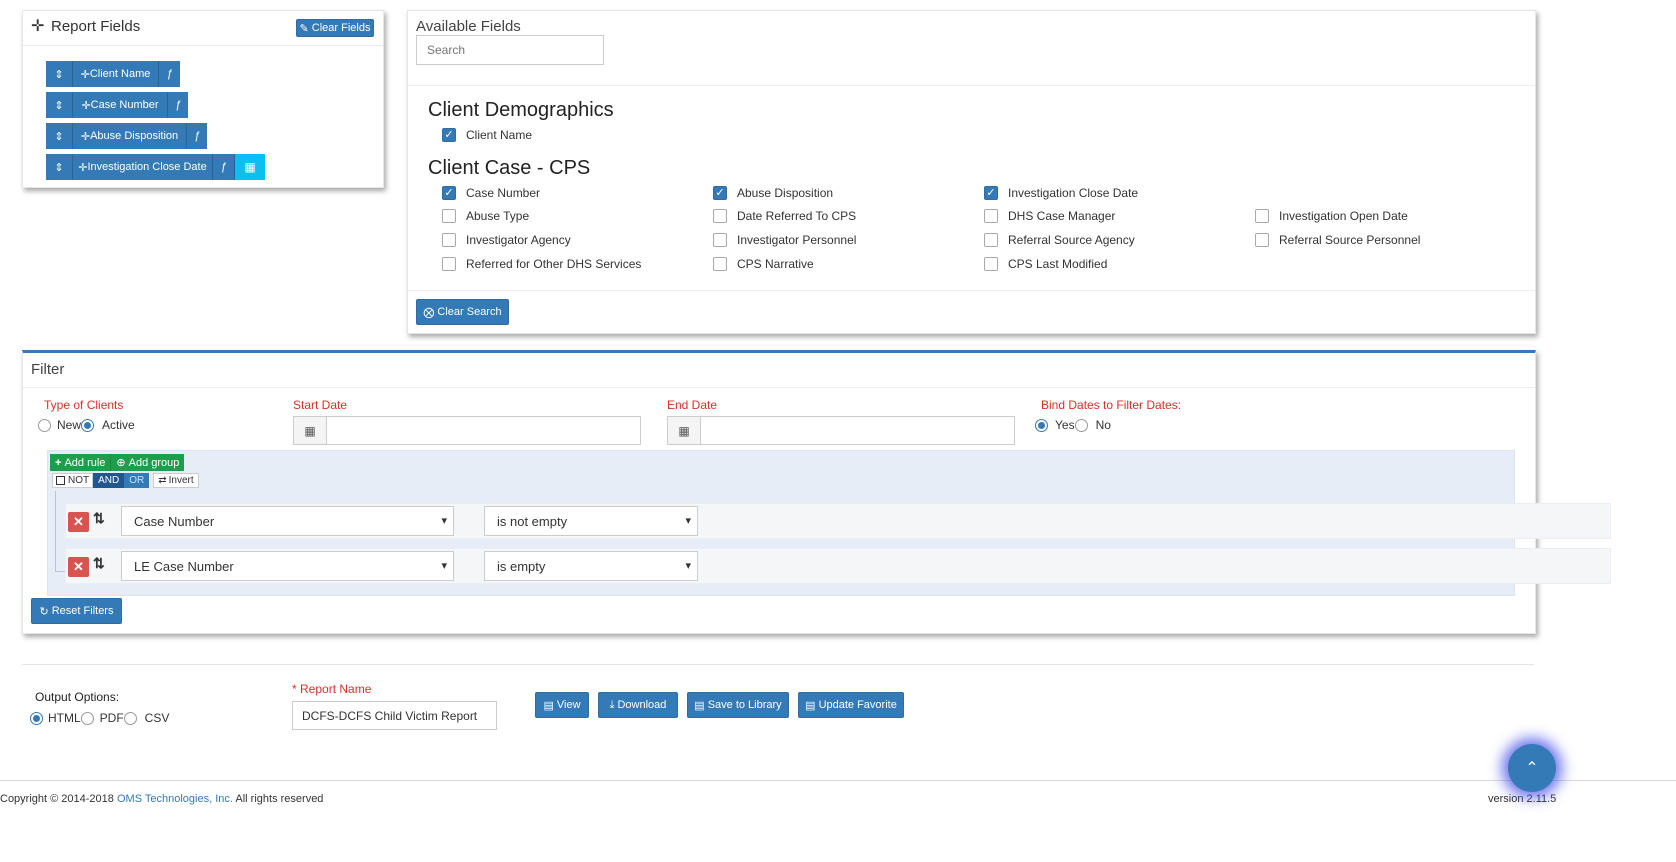 Image resolution: width=1676 pixels, height=862 pixels. Describe the element at coordinates (591, 521) in the screenshot. I see `rule-operator-select: is not empty` at that location.